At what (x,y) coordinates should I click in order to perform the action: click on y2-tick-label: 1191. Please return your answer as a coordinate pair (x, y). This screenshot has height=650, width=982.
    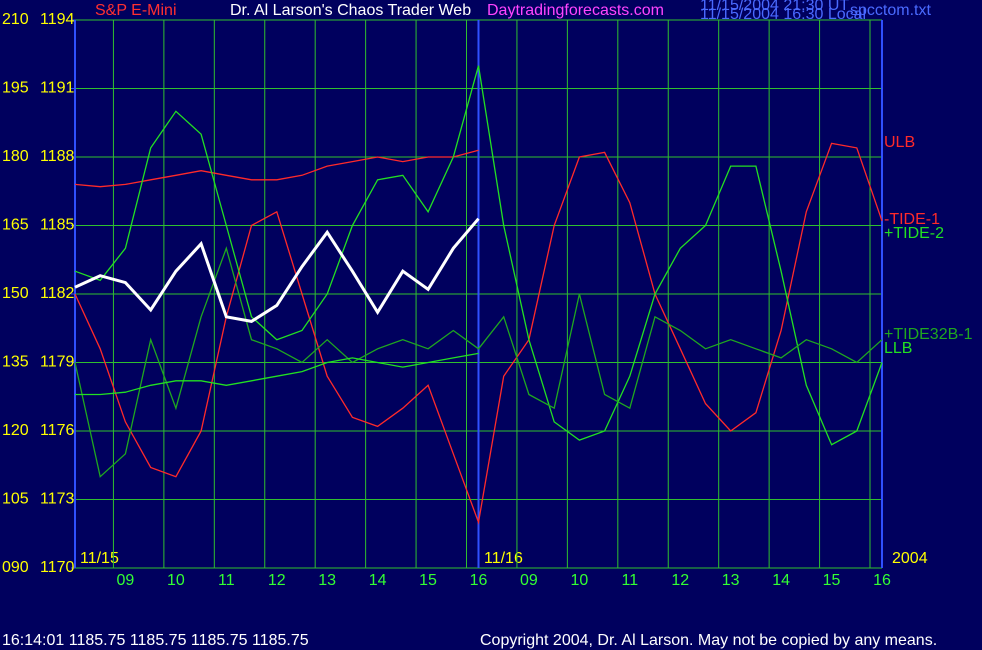
    Looking at the image, I should click on (57, 88).